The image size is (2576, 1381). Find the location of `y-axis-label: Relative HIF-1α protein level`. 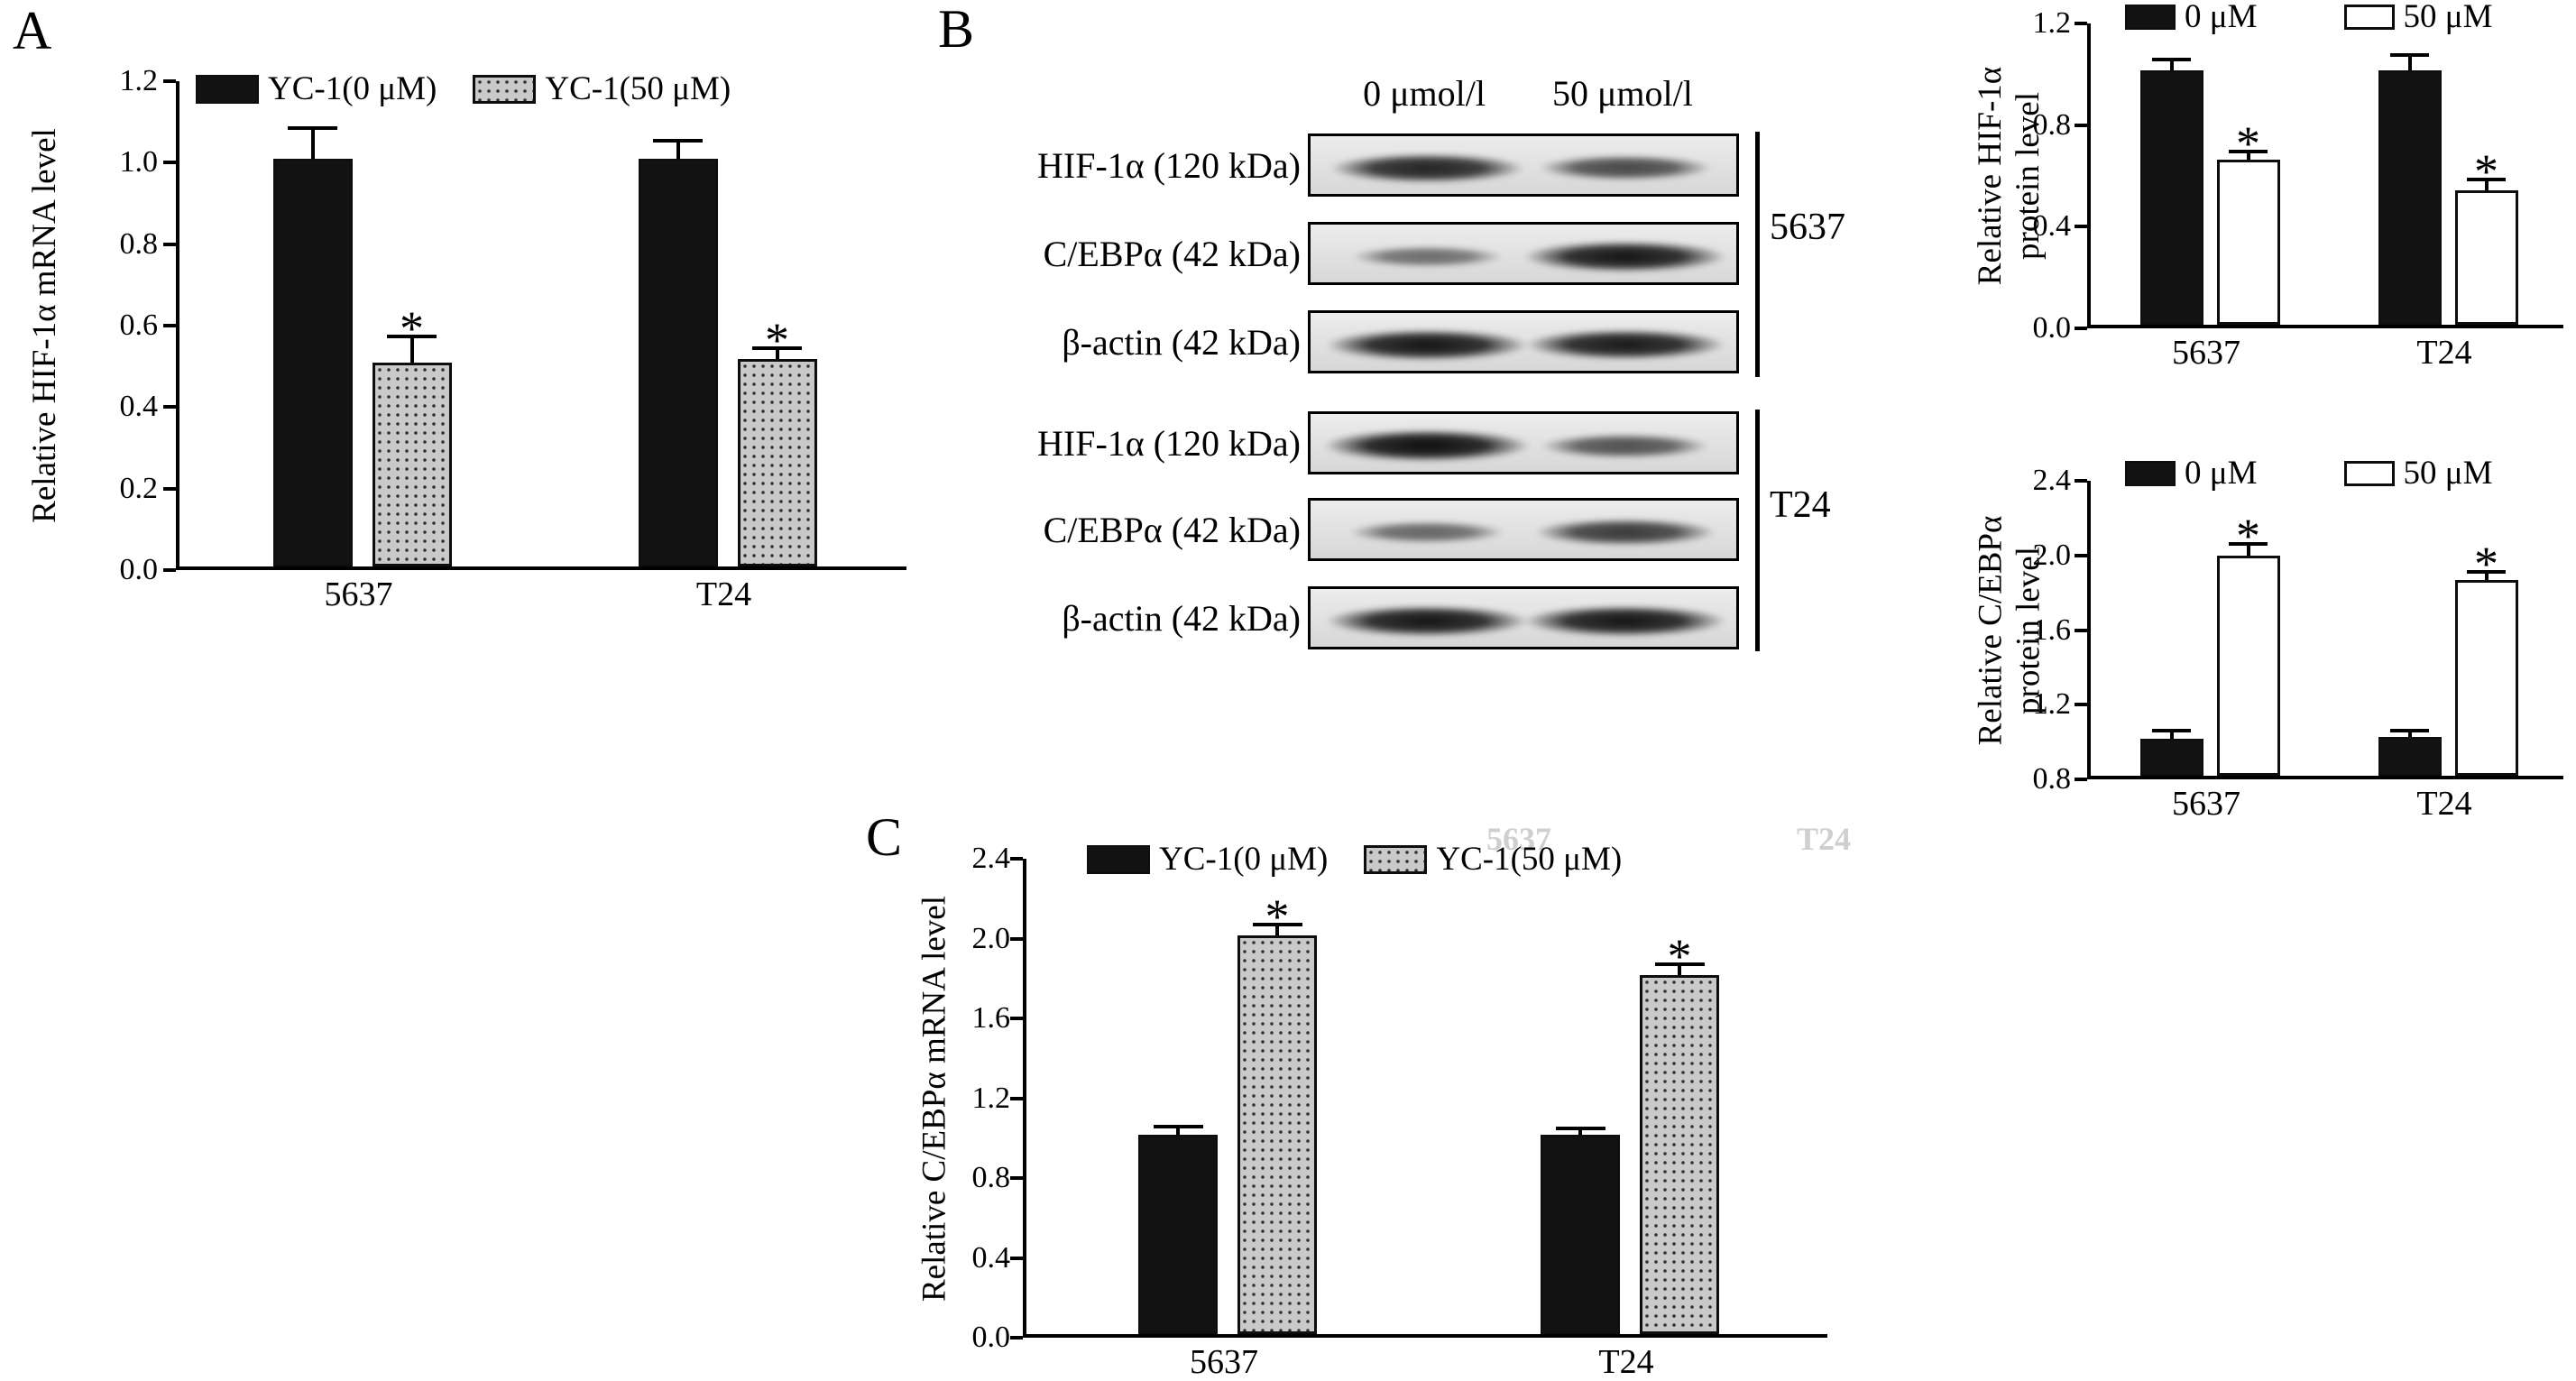

y-axis-label: Relative HIF-1α protein level is located at coordinates (2010, 175).